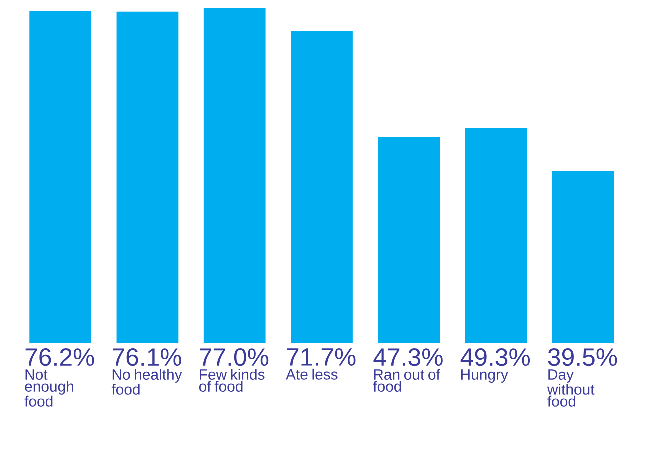 The height and width of the screenshot is (470, 657). Describe the element at coordinates (495, 357) in the screenshot. I see `data-label: 49.3%` at that location.